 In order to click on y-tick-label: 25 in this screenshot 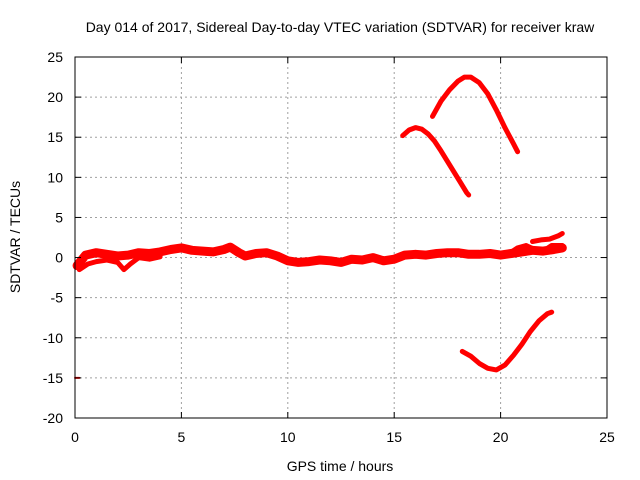, I will do `click(55, 57)`.